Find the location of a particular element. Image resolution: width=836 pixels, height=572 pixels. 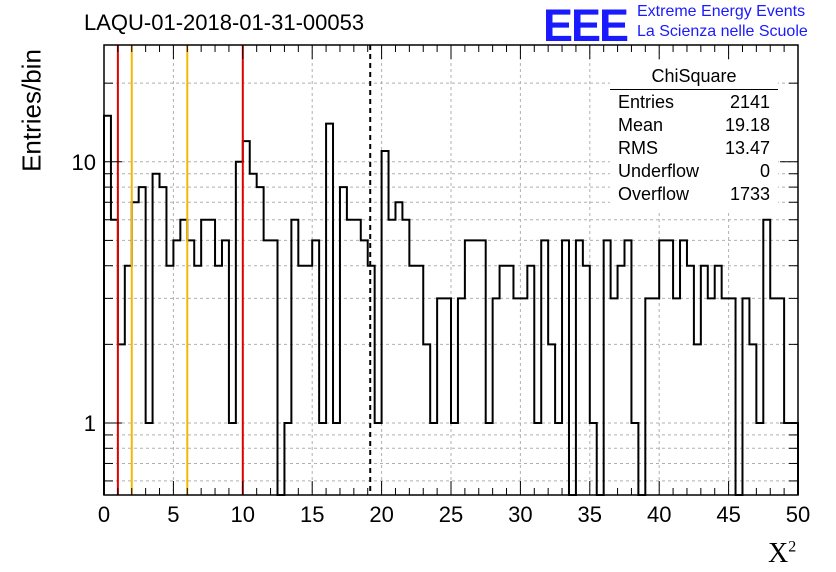

x-tick-label: 15 is located at coordinates (312, 514).